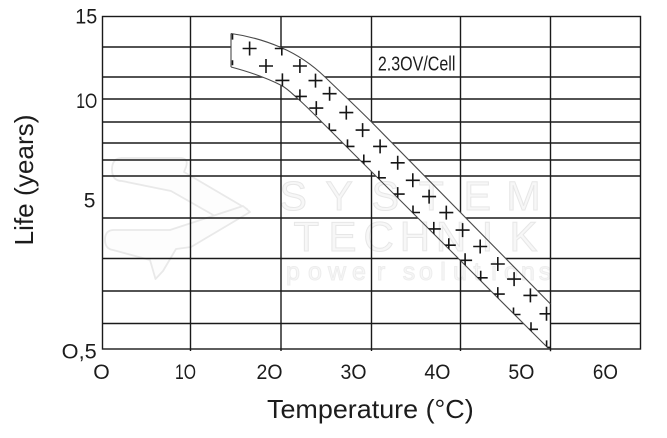 The width and height of the screenshot is (667, 438). I want to click on svg-text: 5O, so click(521, 372).